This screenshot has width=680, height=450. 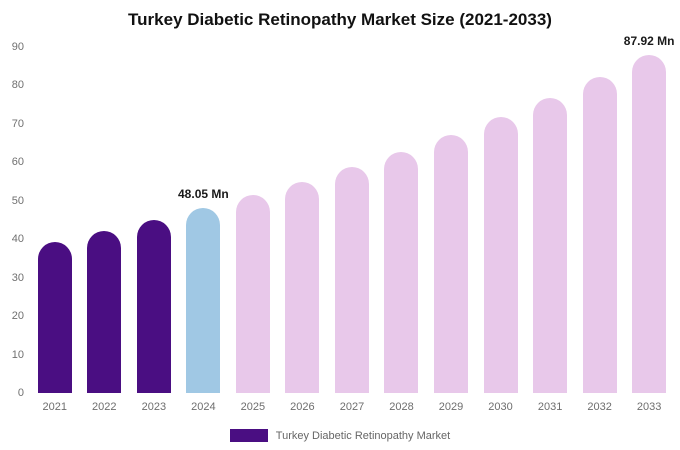 What do you see at coordinates (55, 230) in the screenshot?
I see `bar-column-2021: 2021` at bounding box center [55, 230].